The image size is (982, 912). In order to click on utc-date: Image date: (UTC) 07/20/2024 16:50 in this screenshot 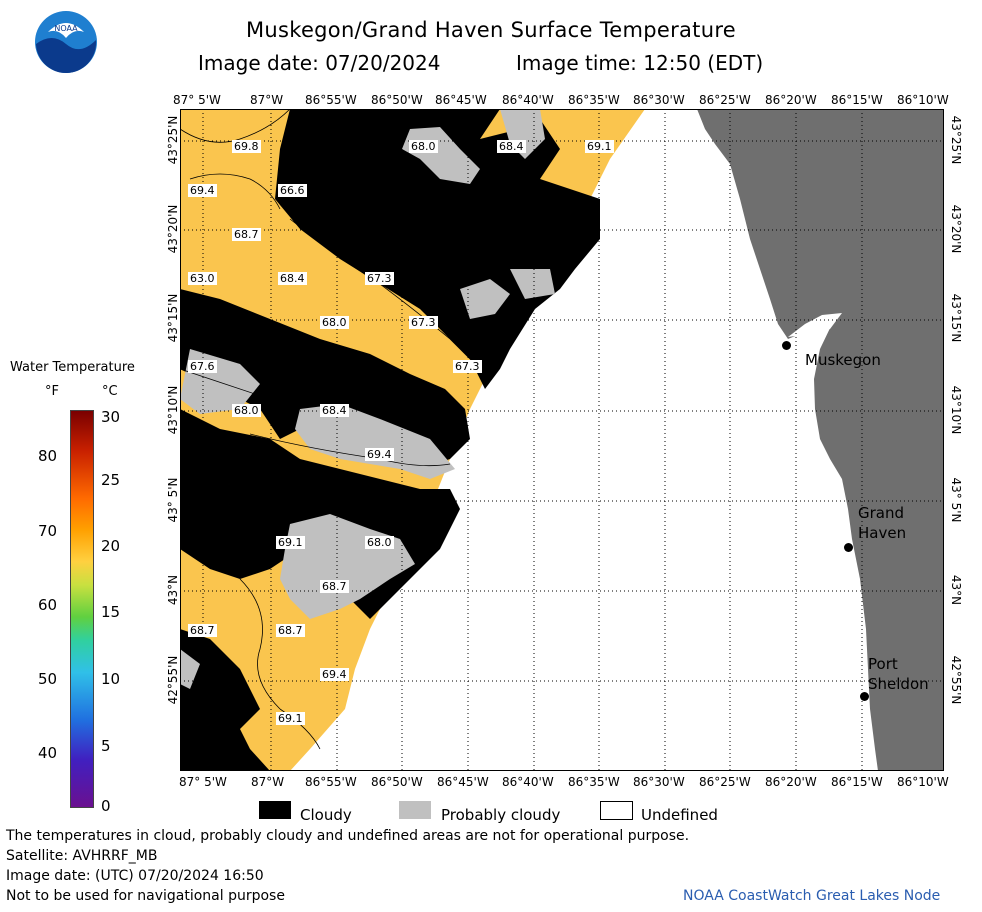, I will do `click(135, 876)`.